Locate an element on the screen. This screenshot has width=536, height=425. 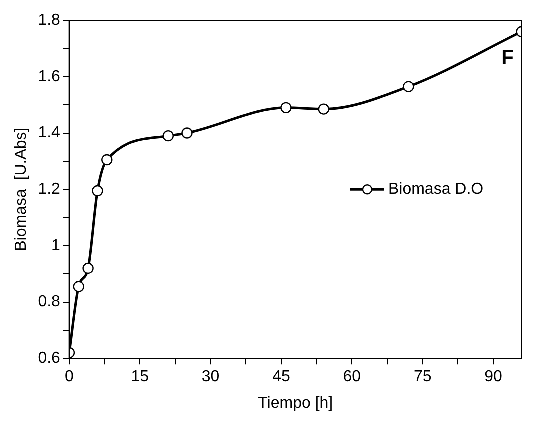
x-tick-label: 0 is located at coordinates (69, 377).